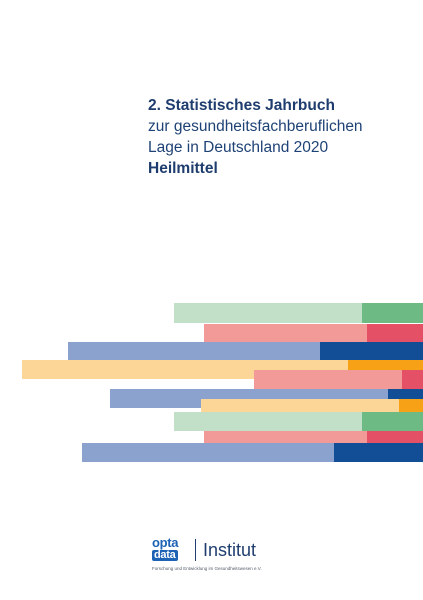  Describe the element at coordinates (230, 550) in the screenshot. I see `logo-name: Institut` at that location.